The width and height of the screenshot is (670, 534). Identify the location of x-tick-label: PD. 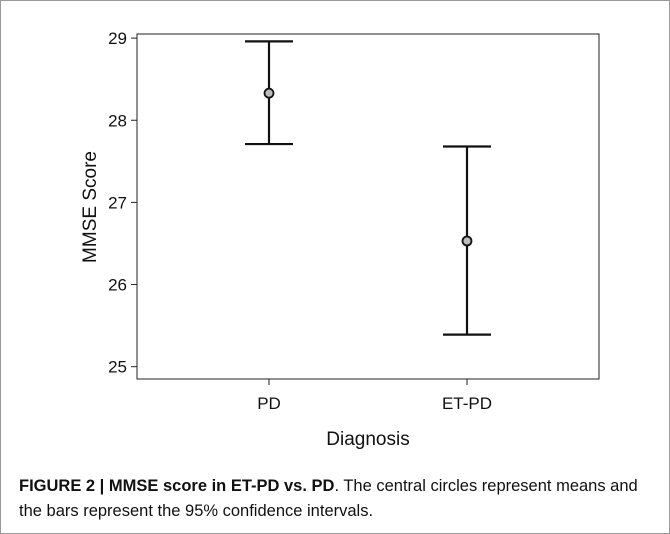
(269, 403).